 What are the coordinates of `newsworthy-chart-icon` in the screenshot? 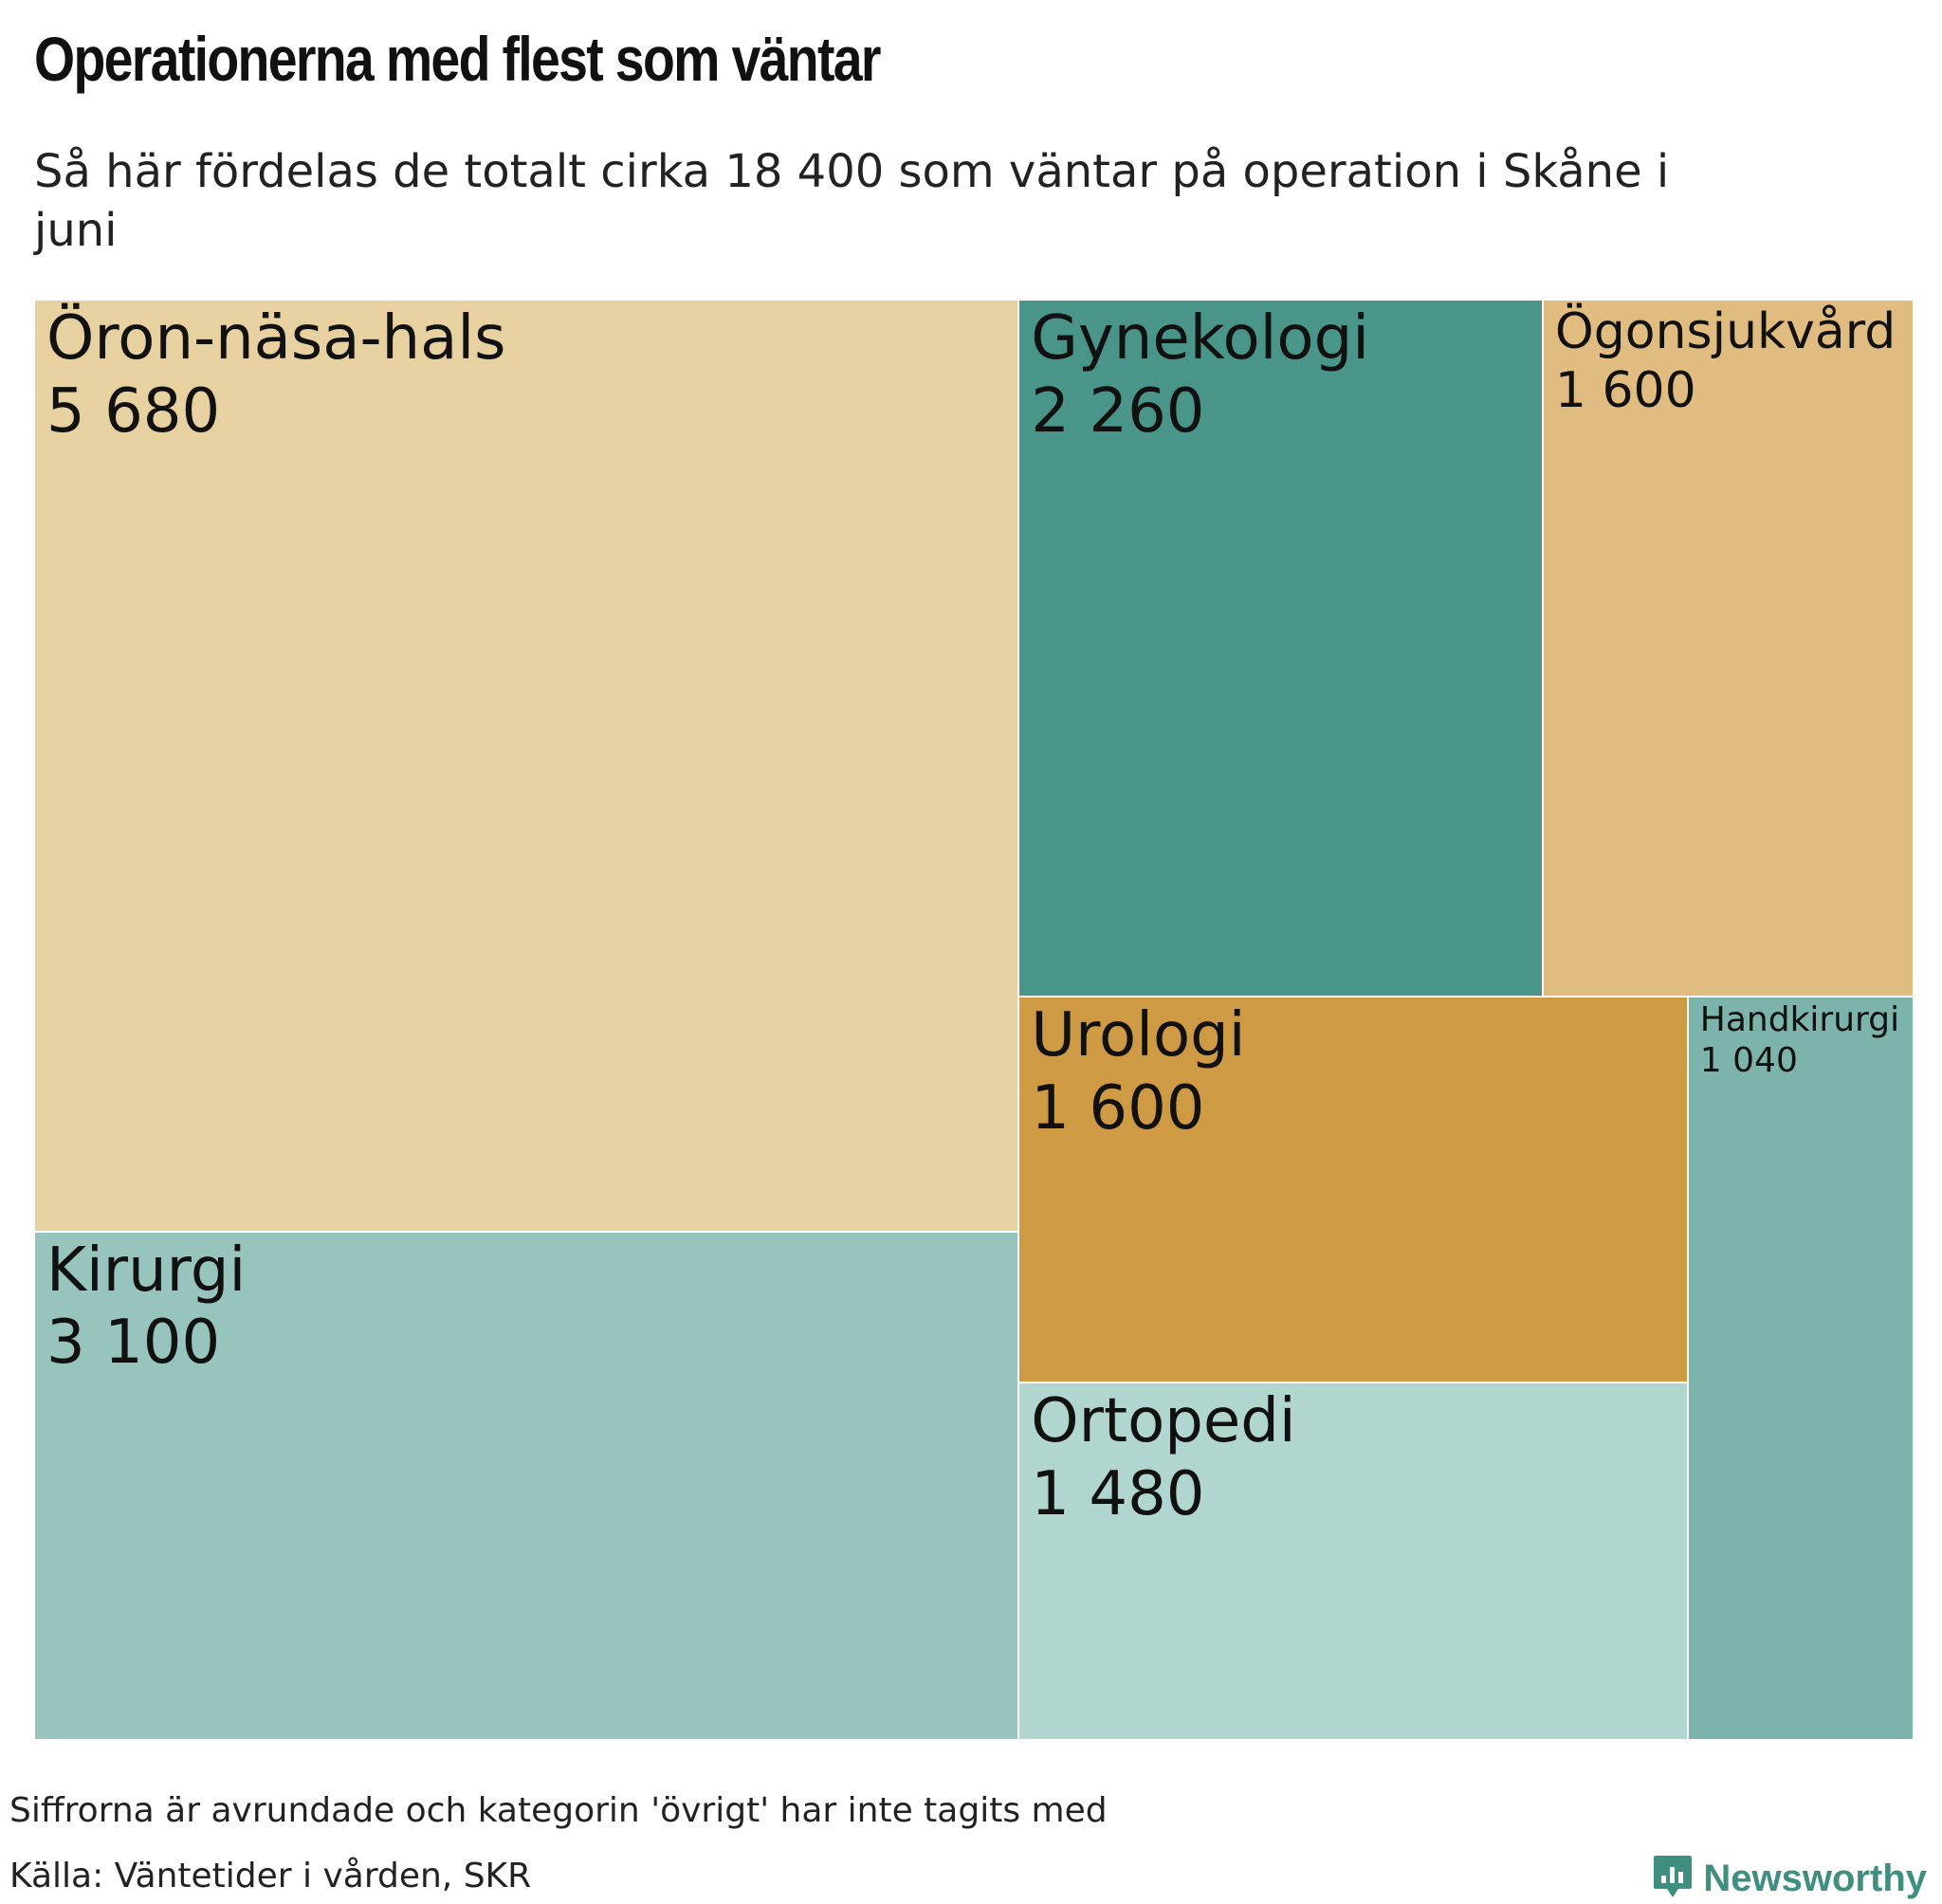 It's located at (1673, 1879).